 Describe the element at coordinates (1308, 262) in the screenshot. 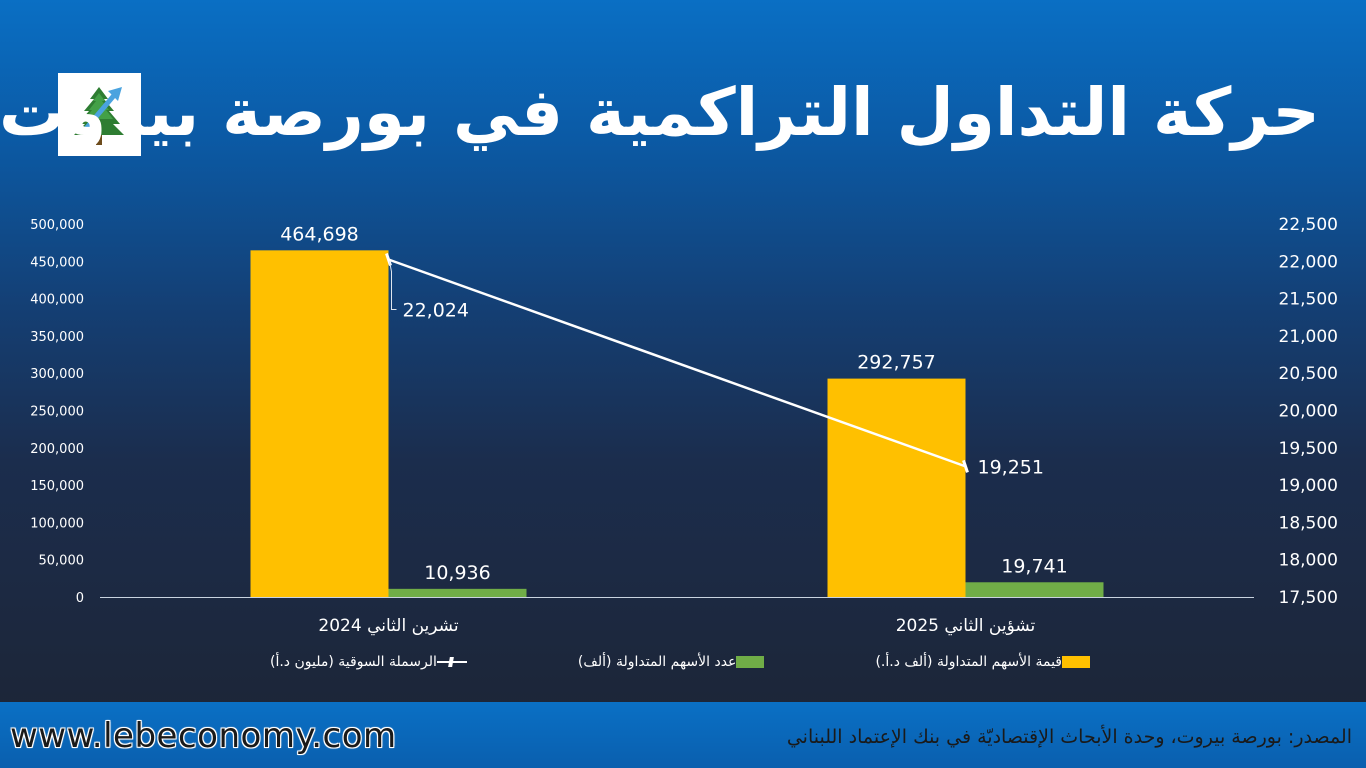

I see `y-right-tick-label: 22,000` at that location.